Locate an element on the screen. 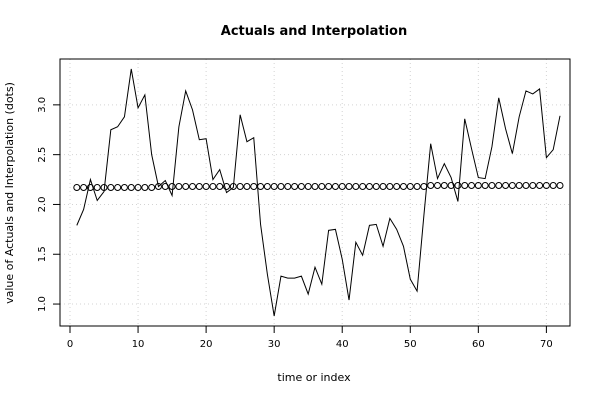 The height and width of the screenshot is (400, 600). chart-title: Actuals and Interpolation is located at coordinates (314, 31).